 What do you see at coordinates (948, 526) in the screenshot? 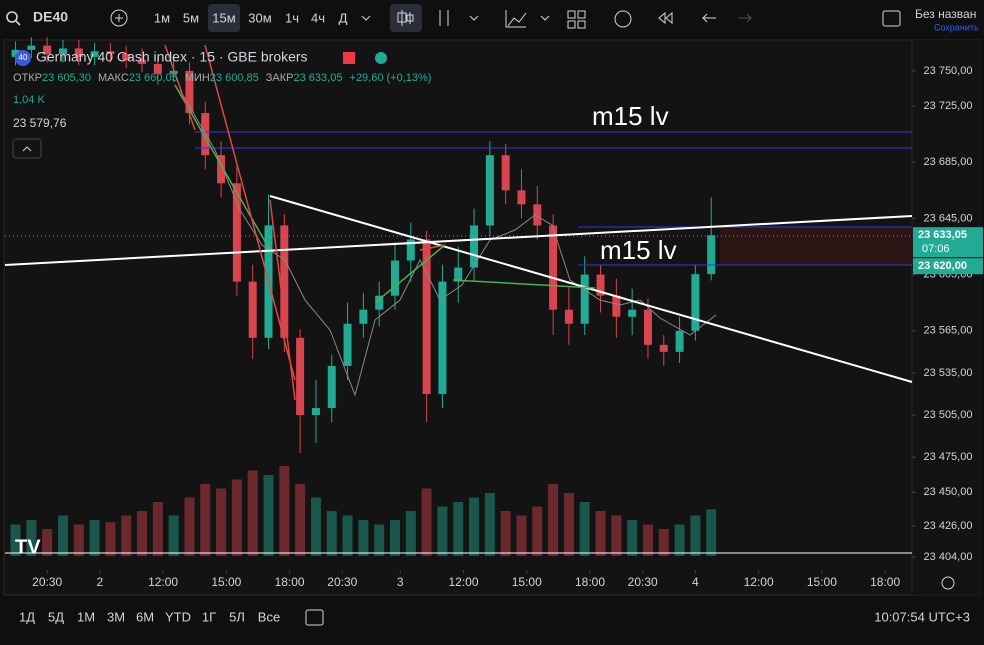
I see `y-tick-label: 23 426,00` at bounding box center [948, 526].